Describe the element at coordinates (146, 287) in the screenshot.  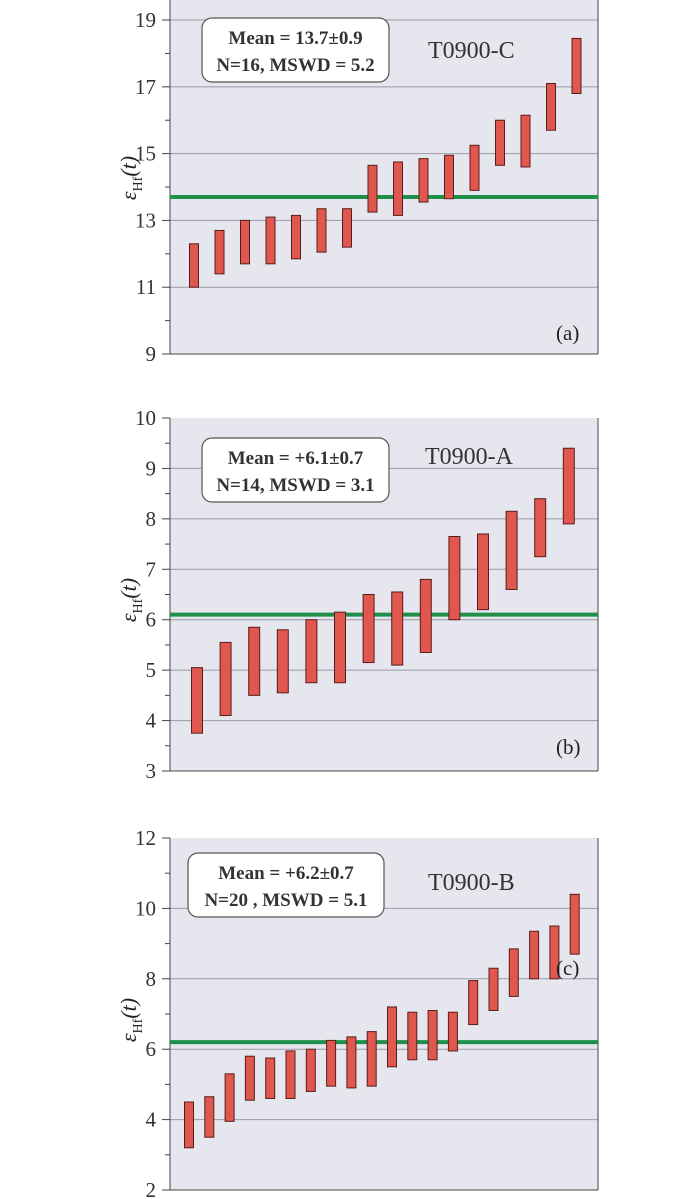
I see `y-tick-label: 11` at that location.